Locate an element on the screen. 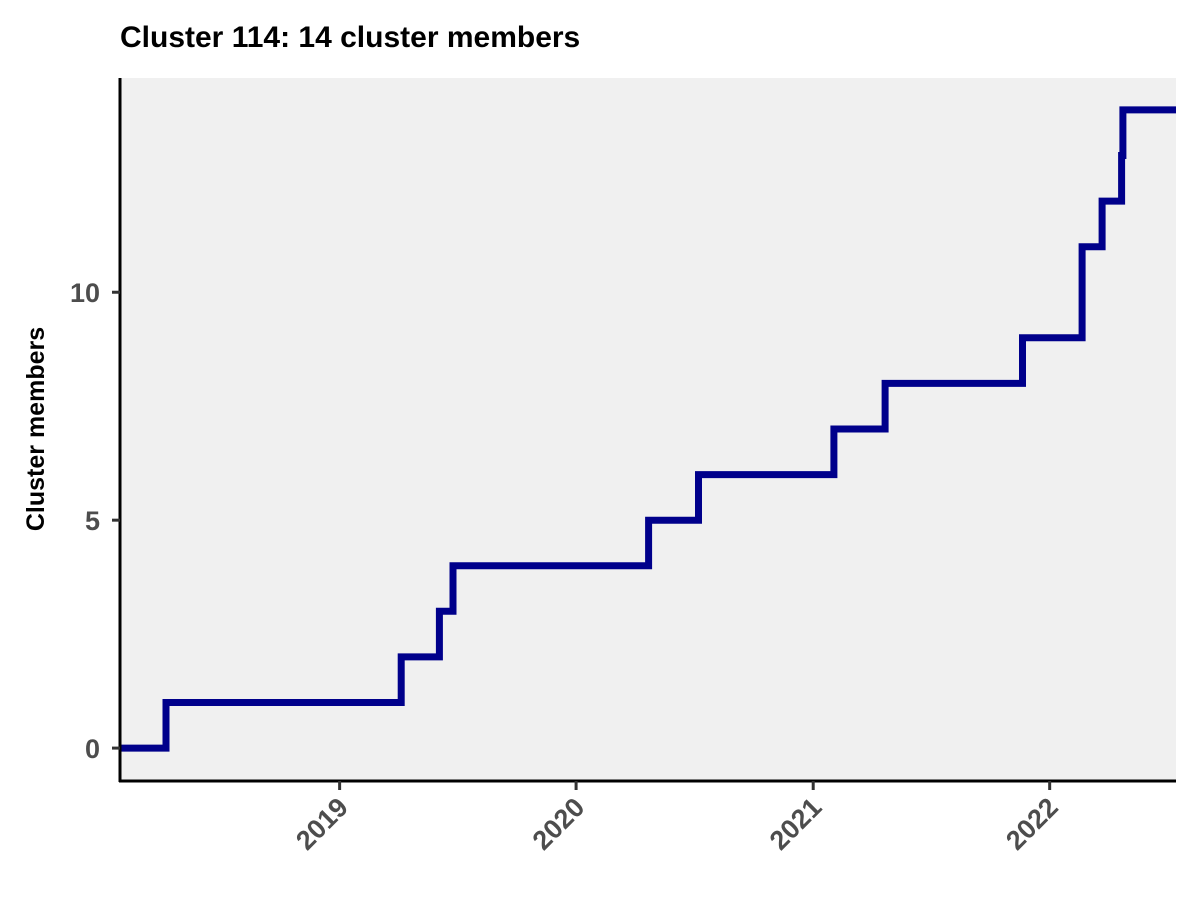 Image resolution: width=1200 pixels, height=900 pixels. x-tick-label-2020: 2020 is located at coordinates (559, 824).